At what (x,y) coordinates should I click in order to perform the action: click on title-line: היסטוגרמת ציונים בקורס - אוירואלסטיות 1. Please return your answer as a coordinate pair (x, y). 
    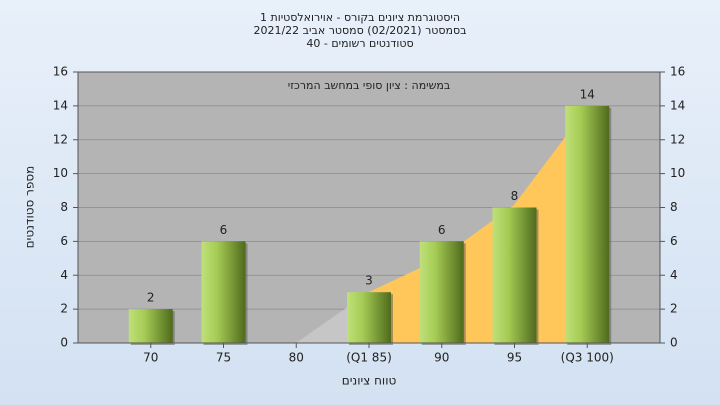
    Looking at the image, I should click on (360, 17).